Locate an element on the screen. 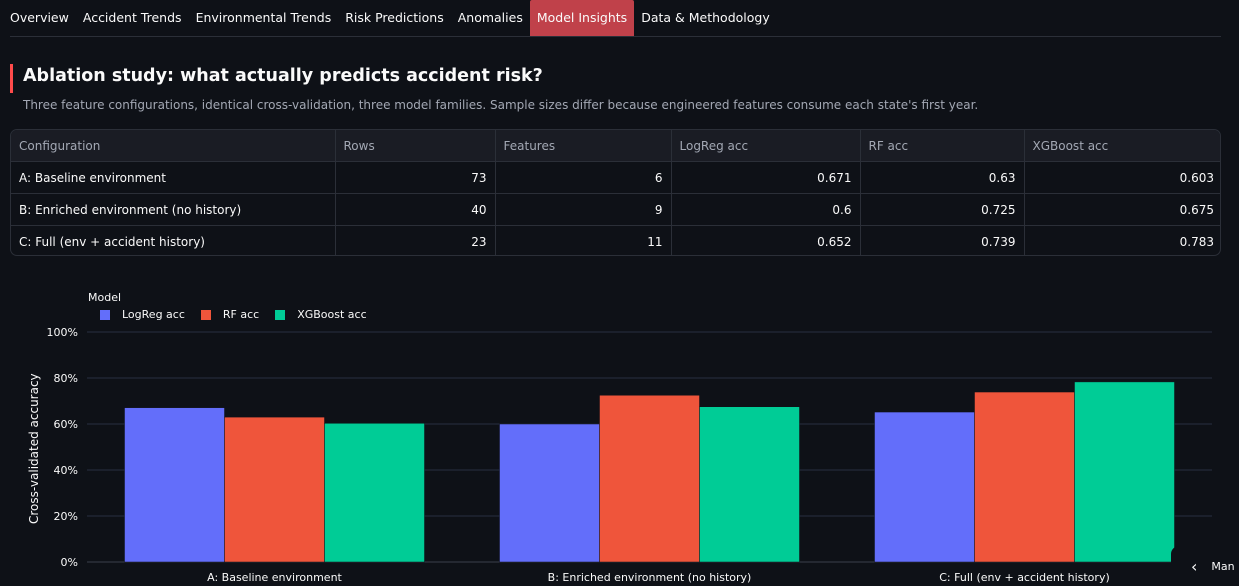 The width and height of the screenshot is (1239, 586). table-cell: B: Enriched environment (no history) is located at coordinates (173, 209).